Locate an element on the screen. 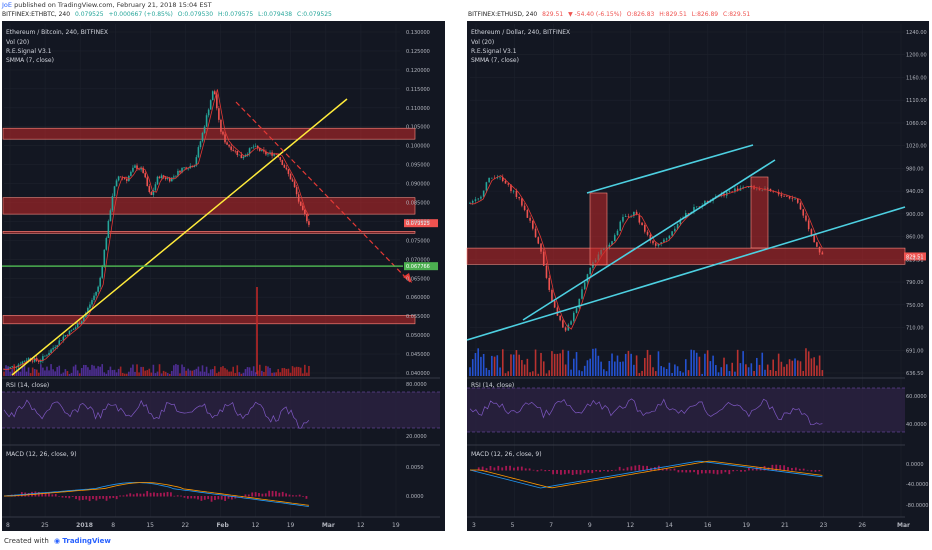  right-high: H:829.51 is located at coordinates (673, 14).